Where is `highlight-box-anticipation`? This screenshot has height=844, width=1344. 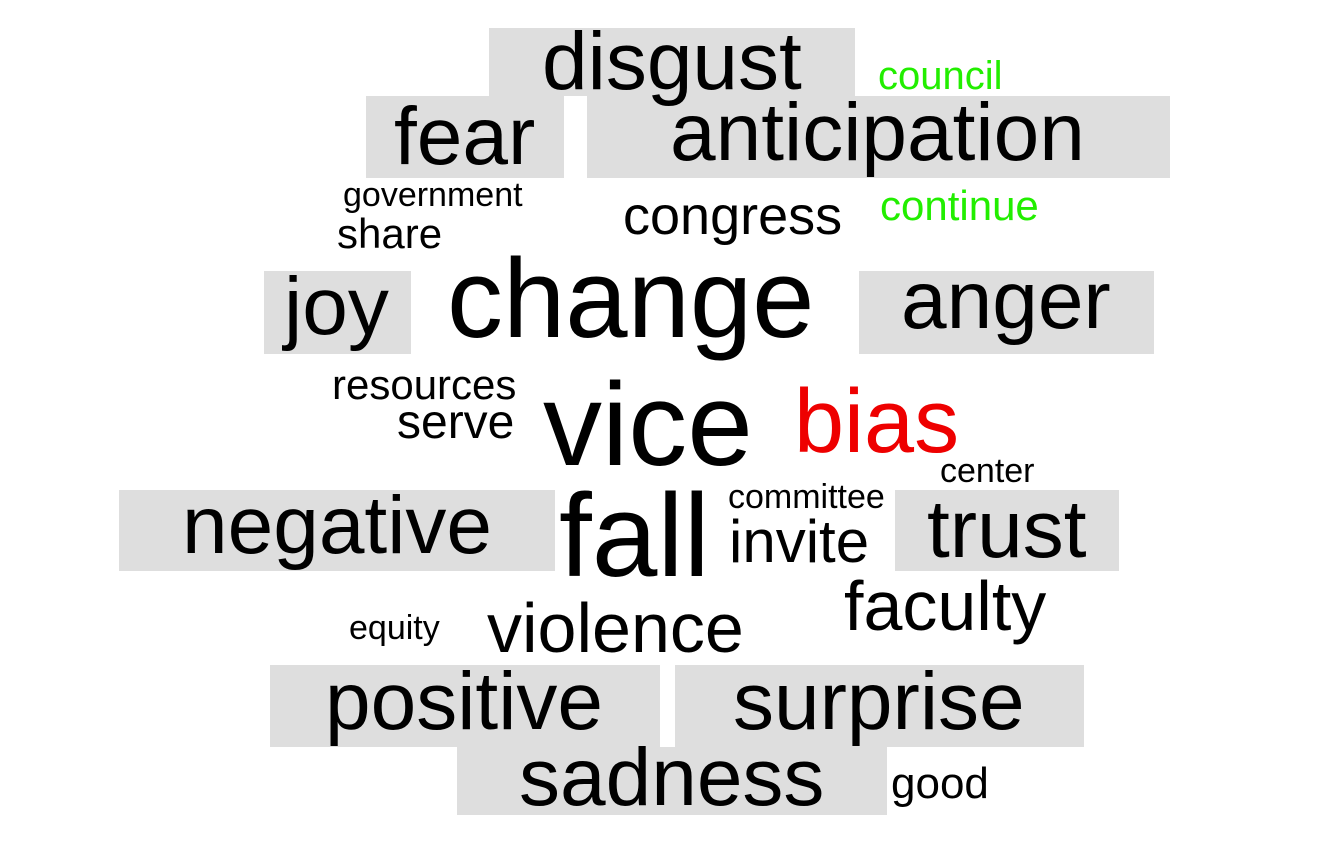 highlight-box-anticipation is located at coordinates (878, 137).